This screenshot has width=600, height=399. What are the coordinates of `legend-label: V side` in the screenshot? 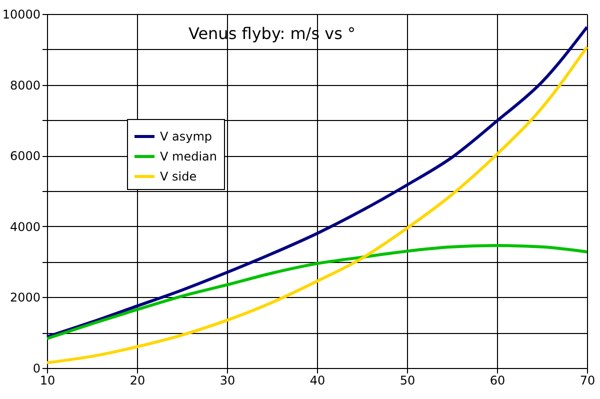 It's located at (178, 177).